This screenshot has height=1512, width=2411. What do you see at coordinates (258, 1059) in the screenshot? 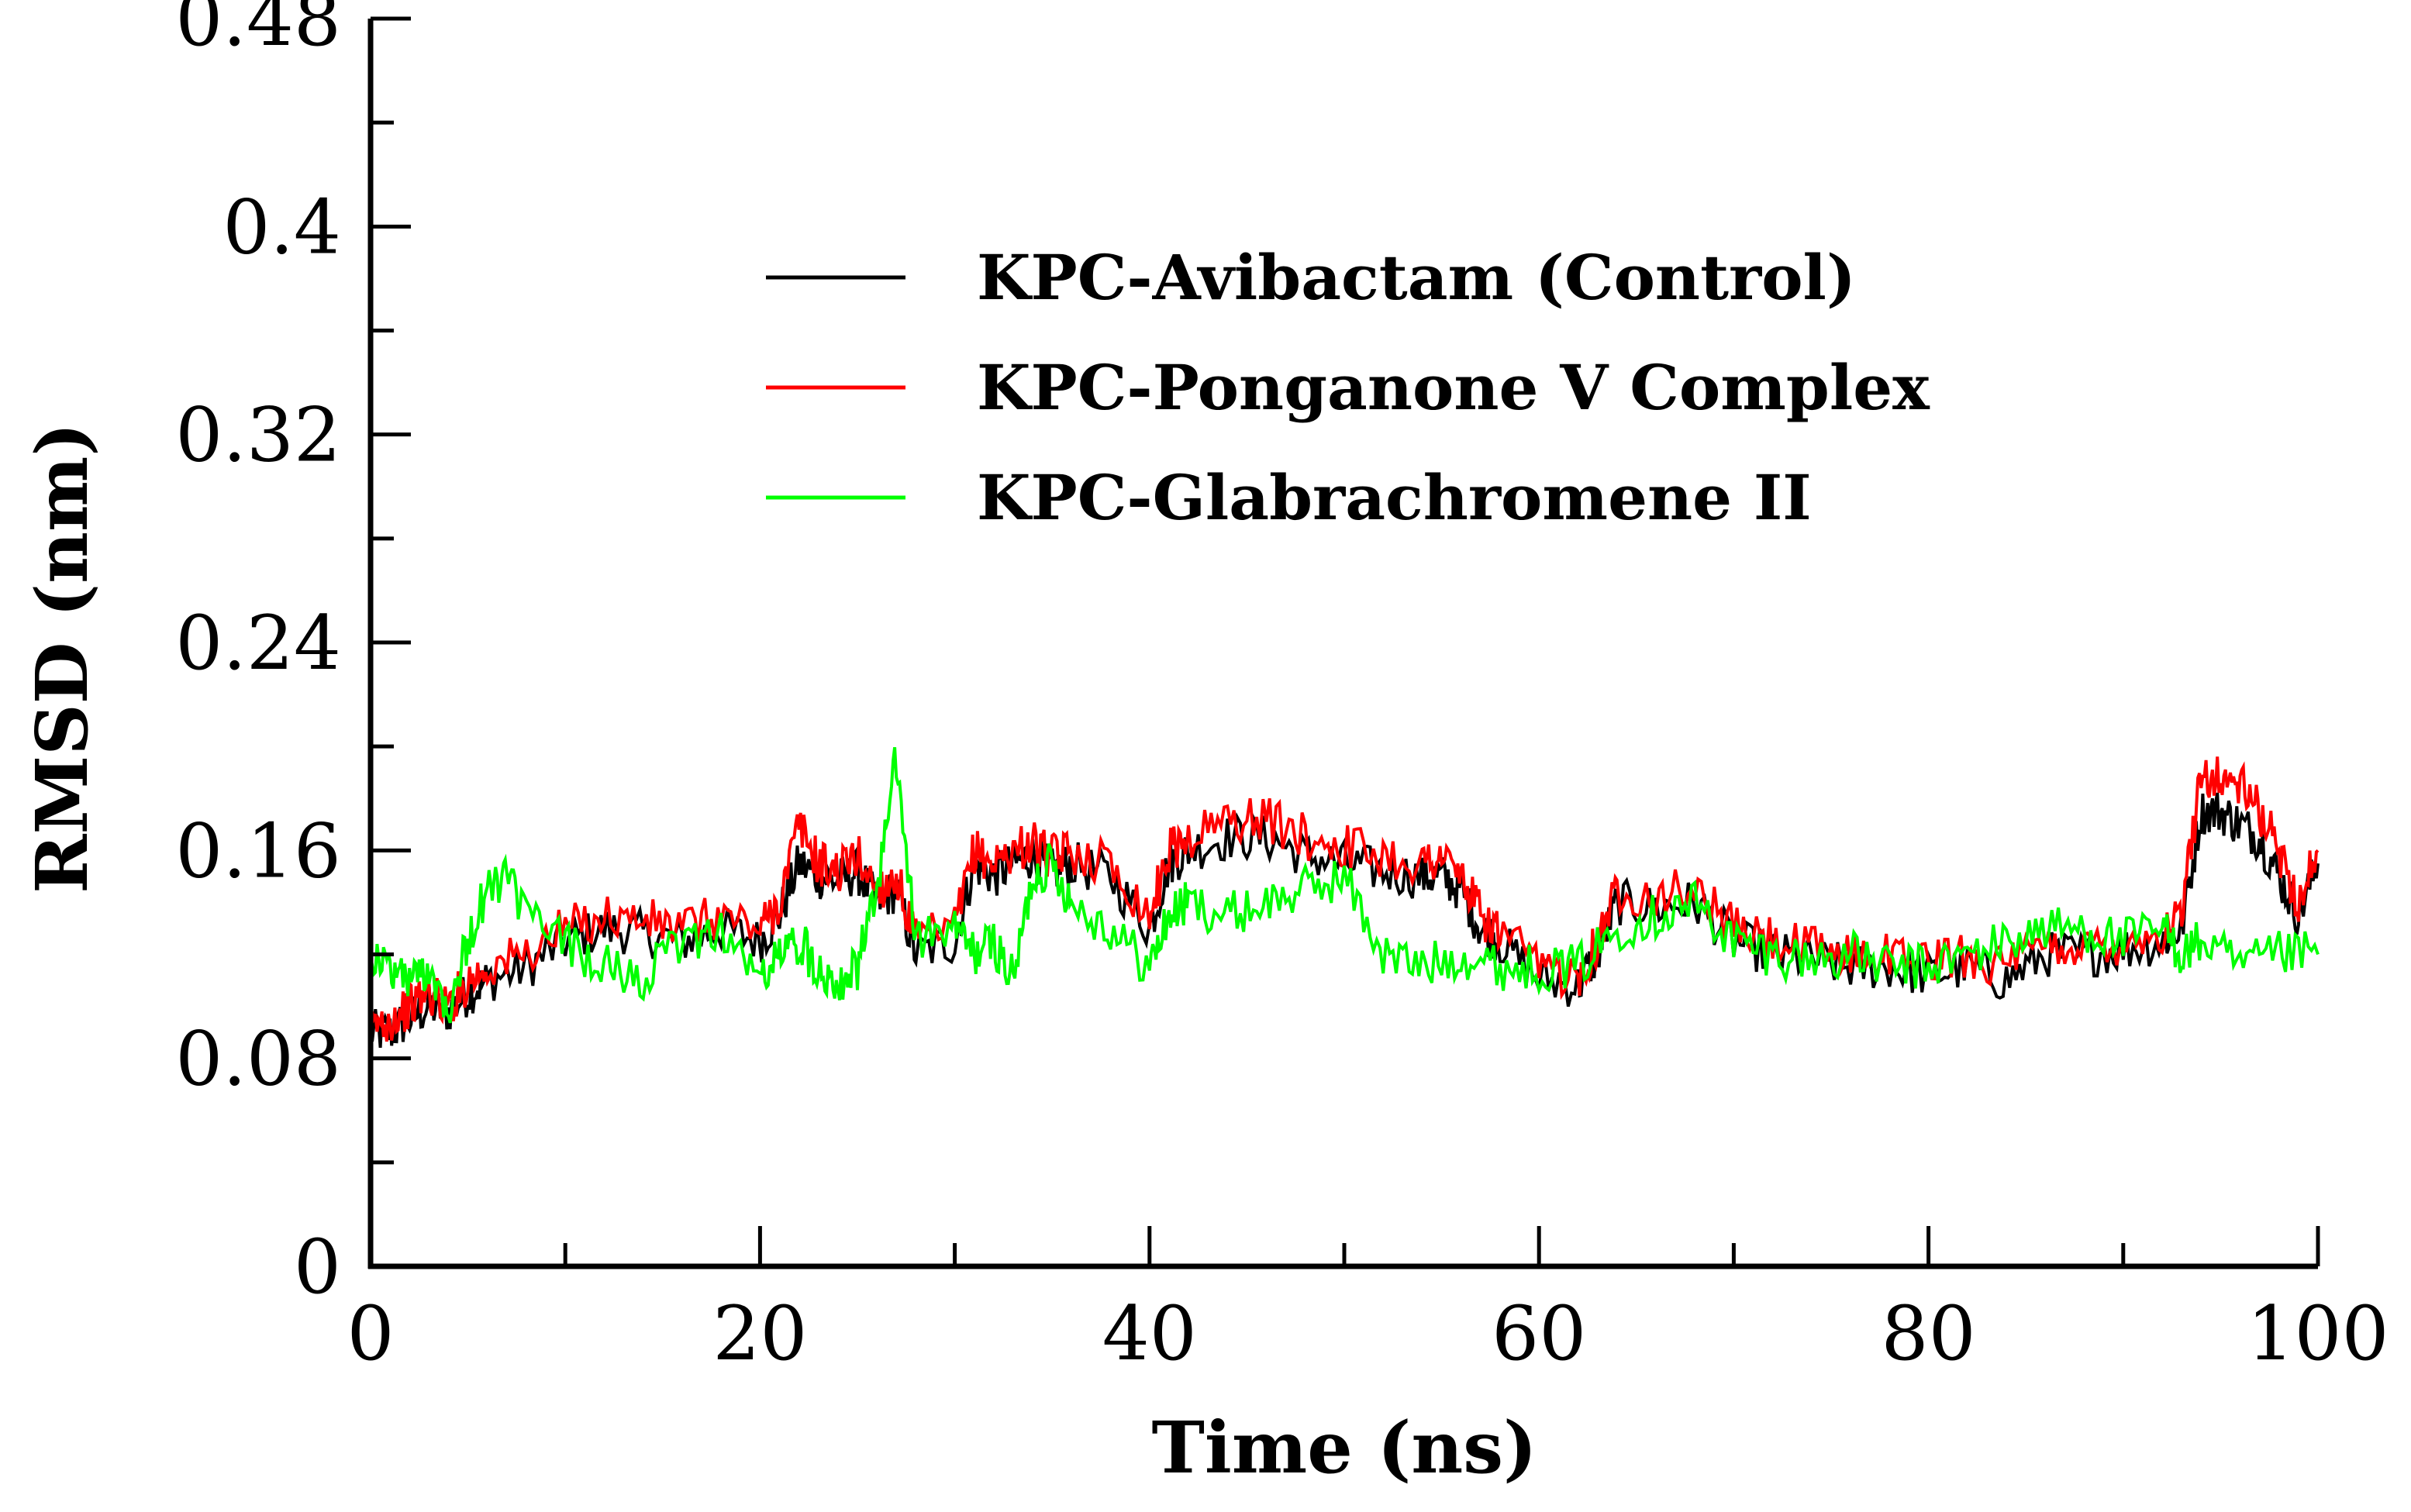
I see `y-tick-label: 0.08` at bounding box center [258, 1059].